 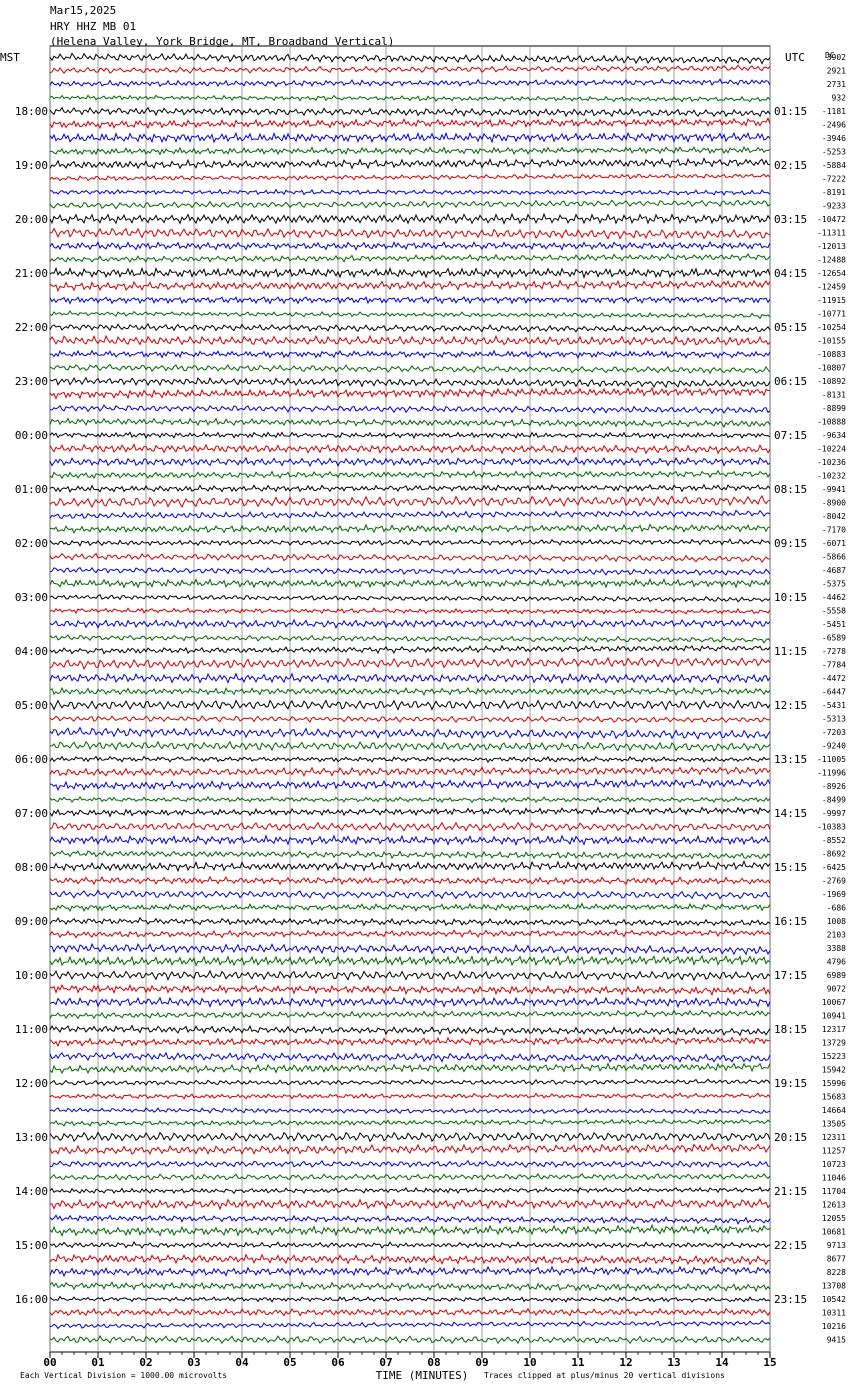 I want to click on trace-offset-label: -7784, so click(x=834, y=665).